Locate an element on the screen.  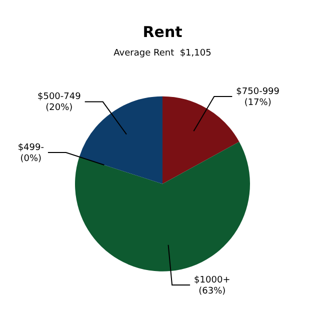
chart-subtitle: Average Rent $1,105 is located at coordinates (163, 53).